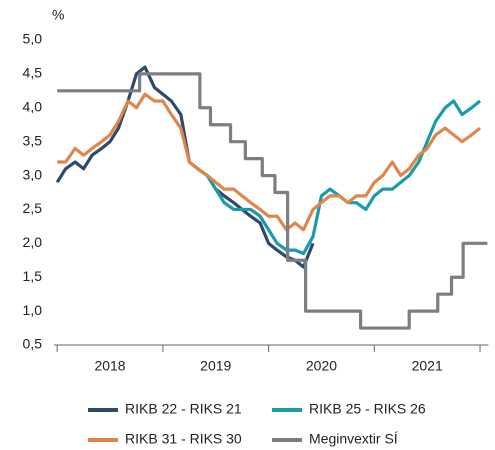  I want to click on y-tick-label: 2,0, so click(33, 242).